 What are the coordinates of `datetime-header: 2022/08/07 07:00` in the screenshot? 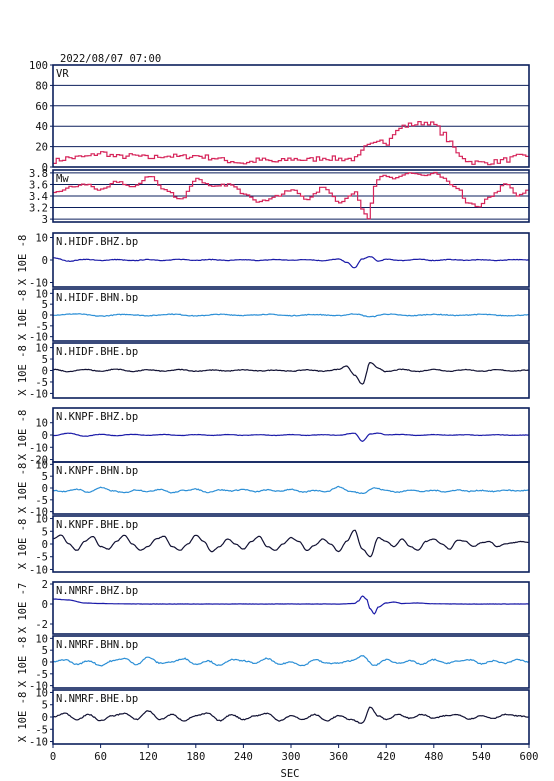 It's located at (110, 59).